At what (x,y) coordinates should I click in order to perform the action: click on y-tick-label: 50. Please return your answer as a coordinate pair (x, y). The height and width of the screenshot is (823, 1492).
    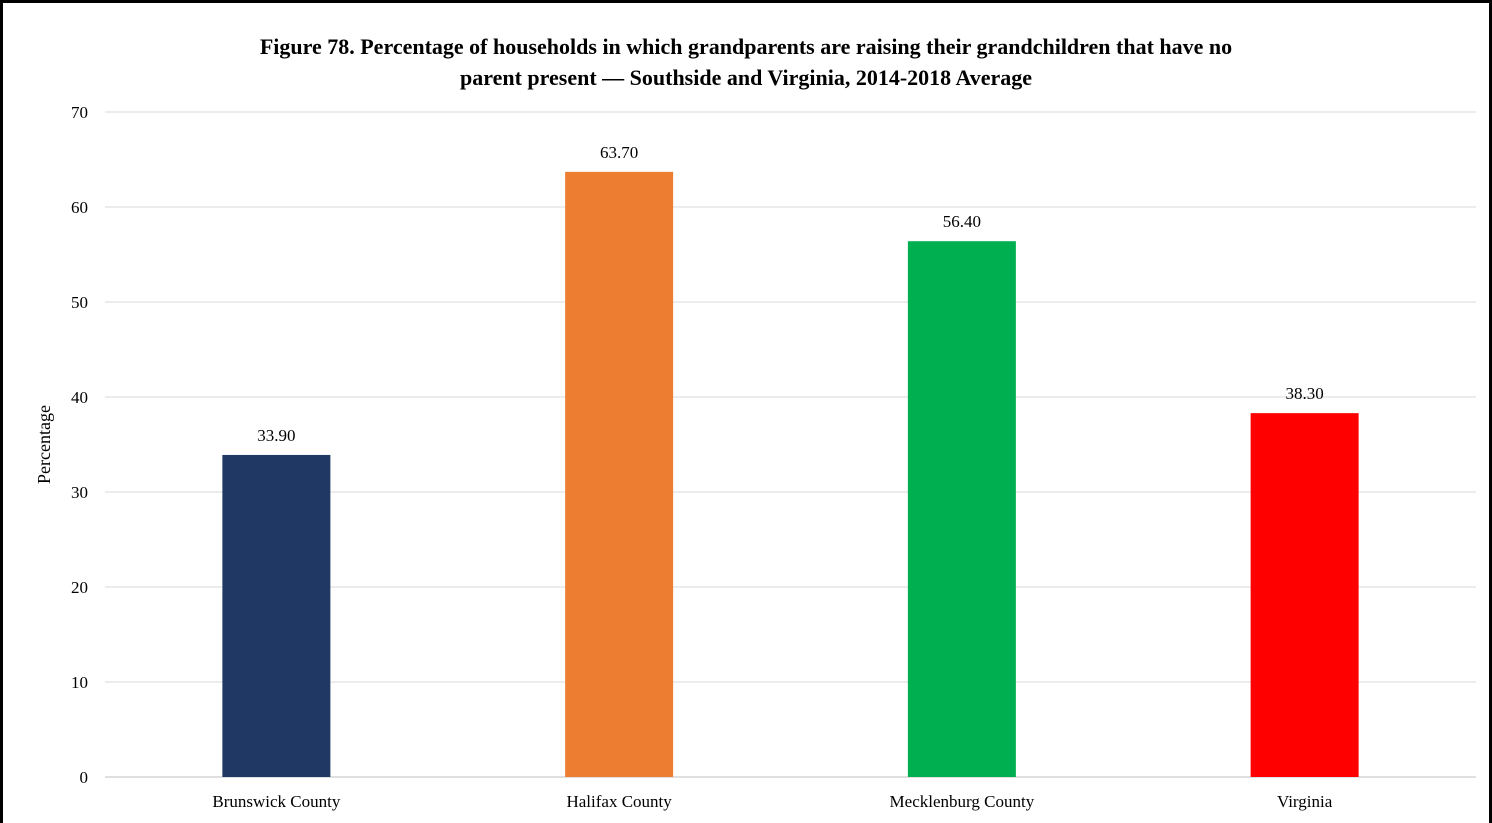
    Looking at the image, I should click on (79, 302).